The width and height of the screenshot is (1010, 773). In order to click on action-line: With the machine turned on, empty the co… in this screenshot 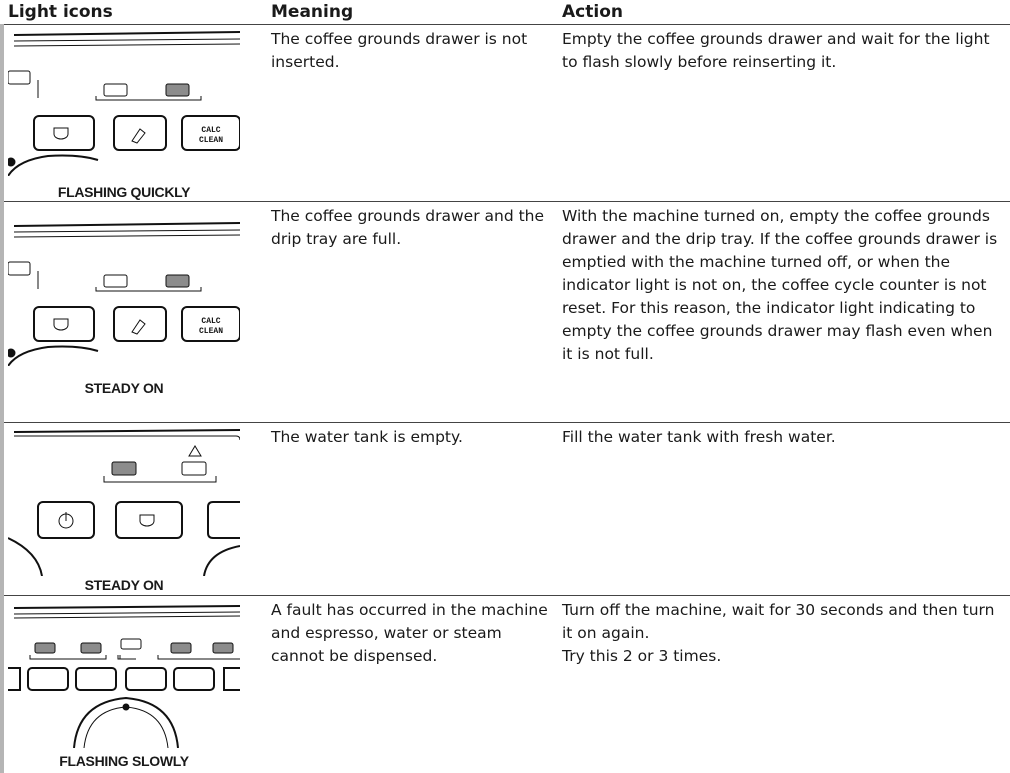, I will do `click(780, 285)`.